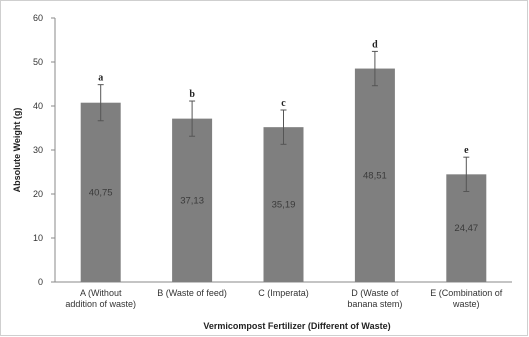  I want to click on y-tick-label: 0, so click(40, 282).